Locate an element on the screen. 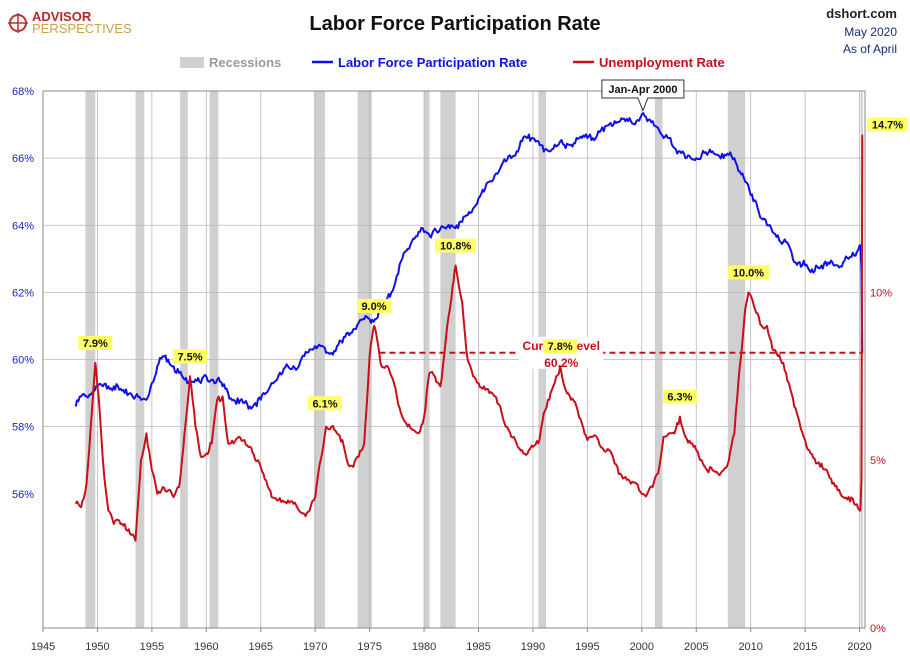  peak-label: 10.8% is located at coordinates (455, 247).